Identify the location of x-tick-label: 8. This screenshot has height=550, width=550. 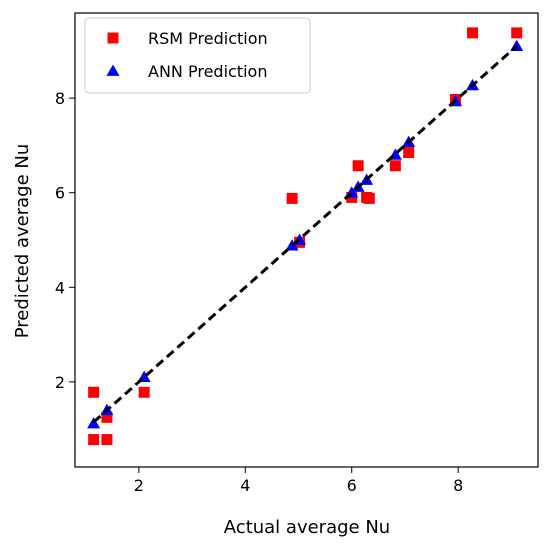
(458, 485).